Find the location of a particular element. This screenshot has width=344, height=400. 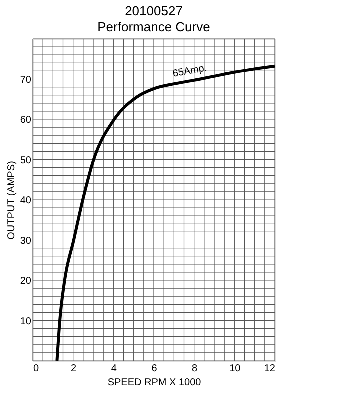

y-tick-label: 30 is located at coordinates (26, 241).